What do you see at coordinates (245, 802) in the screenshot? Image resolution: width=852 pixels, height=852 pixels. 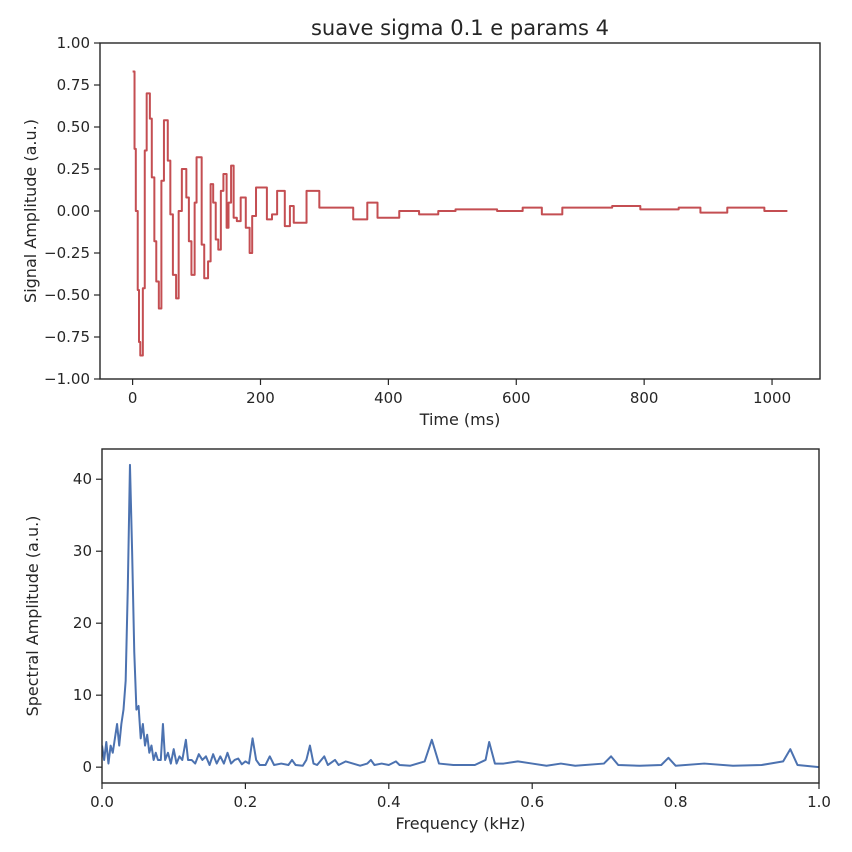 I see `x-tick-label: 0.2` at bounding box center [245, 802].